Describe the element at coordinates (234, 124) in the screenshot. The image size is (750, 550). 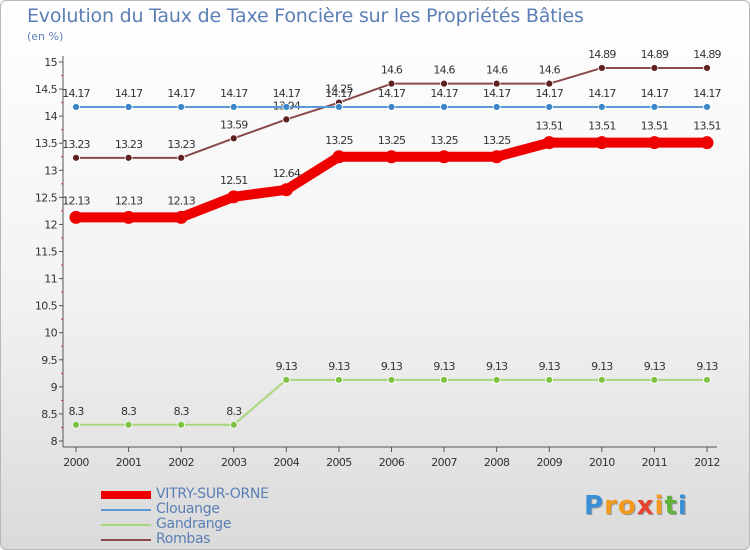
I see `data-label-rombas: 13.59` at that location.